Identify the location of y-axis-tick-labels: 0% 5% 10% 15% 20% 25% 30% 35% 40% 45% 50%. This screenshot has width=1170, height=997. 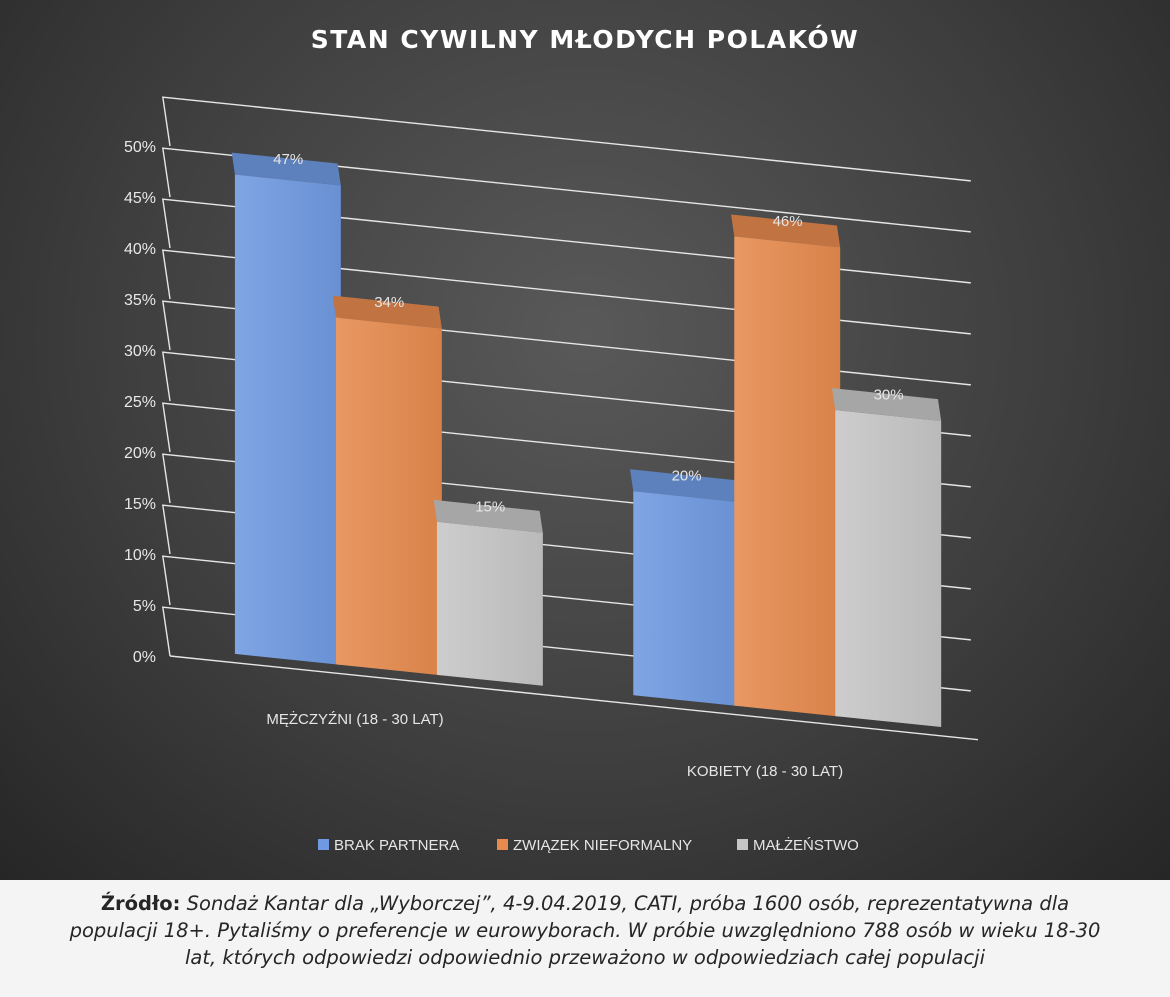
(140, 402).